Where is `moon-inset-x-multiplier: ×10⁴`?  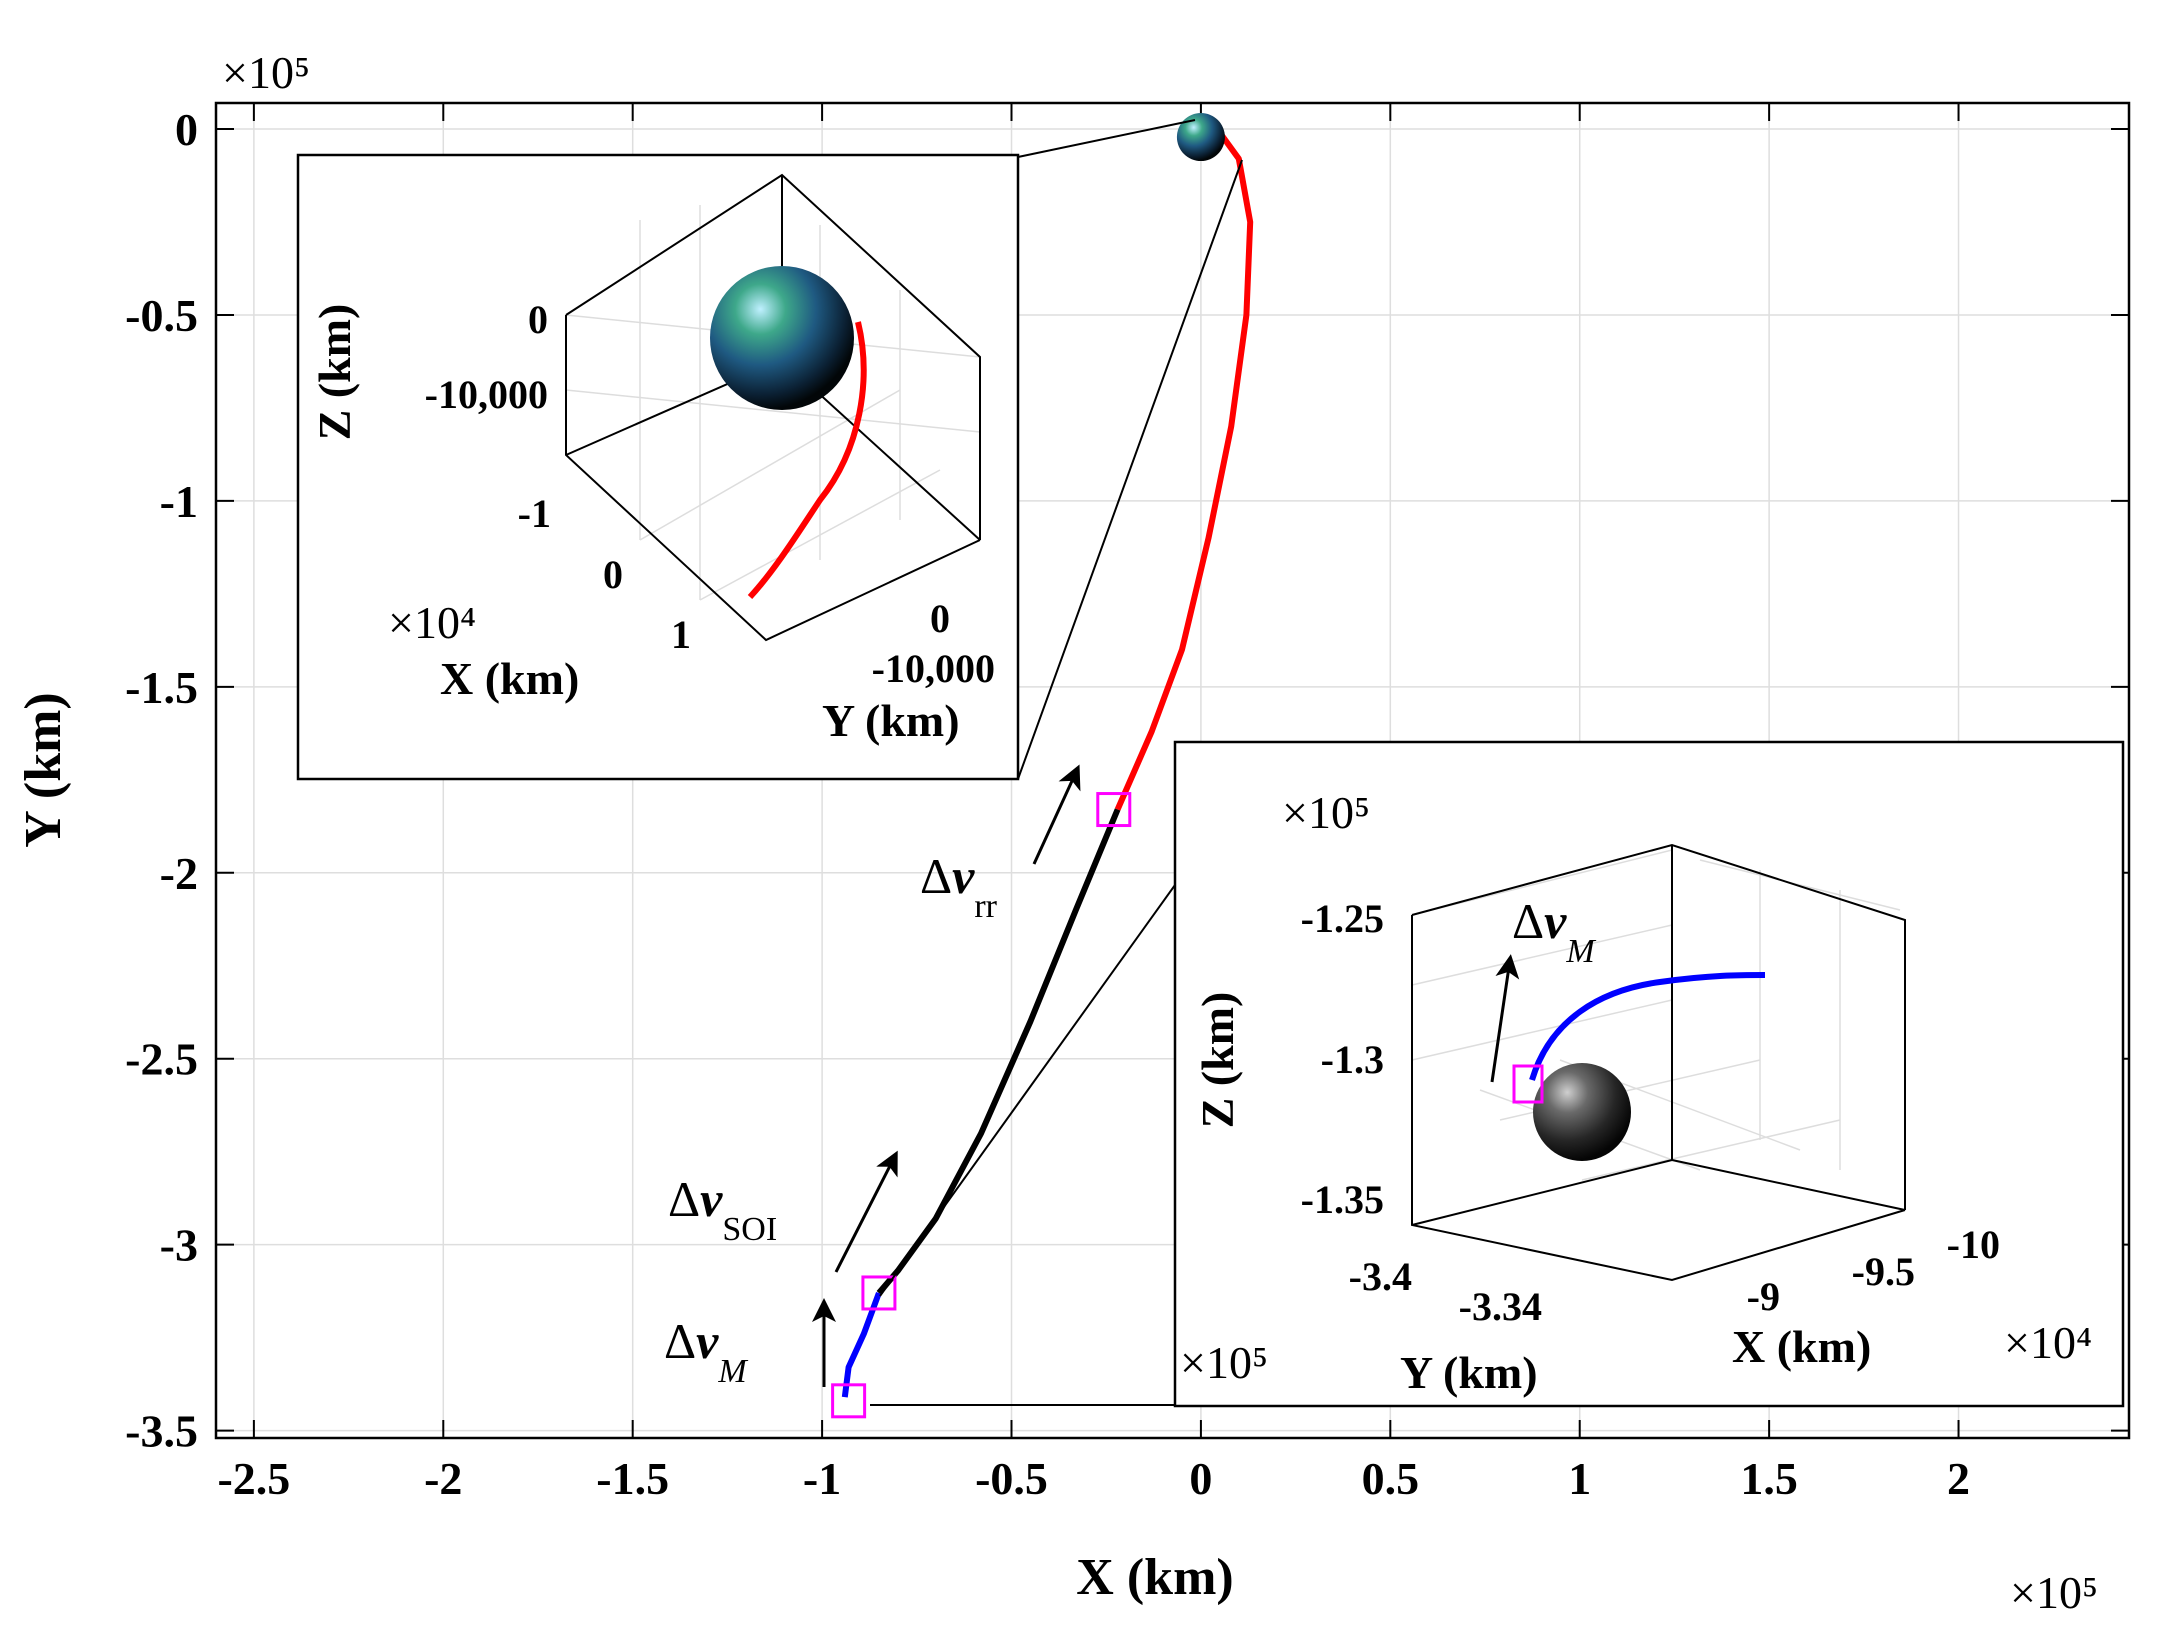 moon-inset-x-multiplier: ×10⁴ is located at coordinates (2048, 1342).